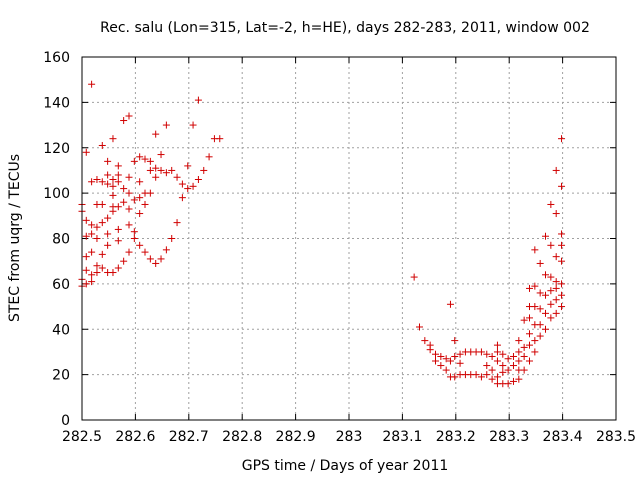 The image size is (640, 480). I want to click on x-tick-label: 283, so click(349, 437).